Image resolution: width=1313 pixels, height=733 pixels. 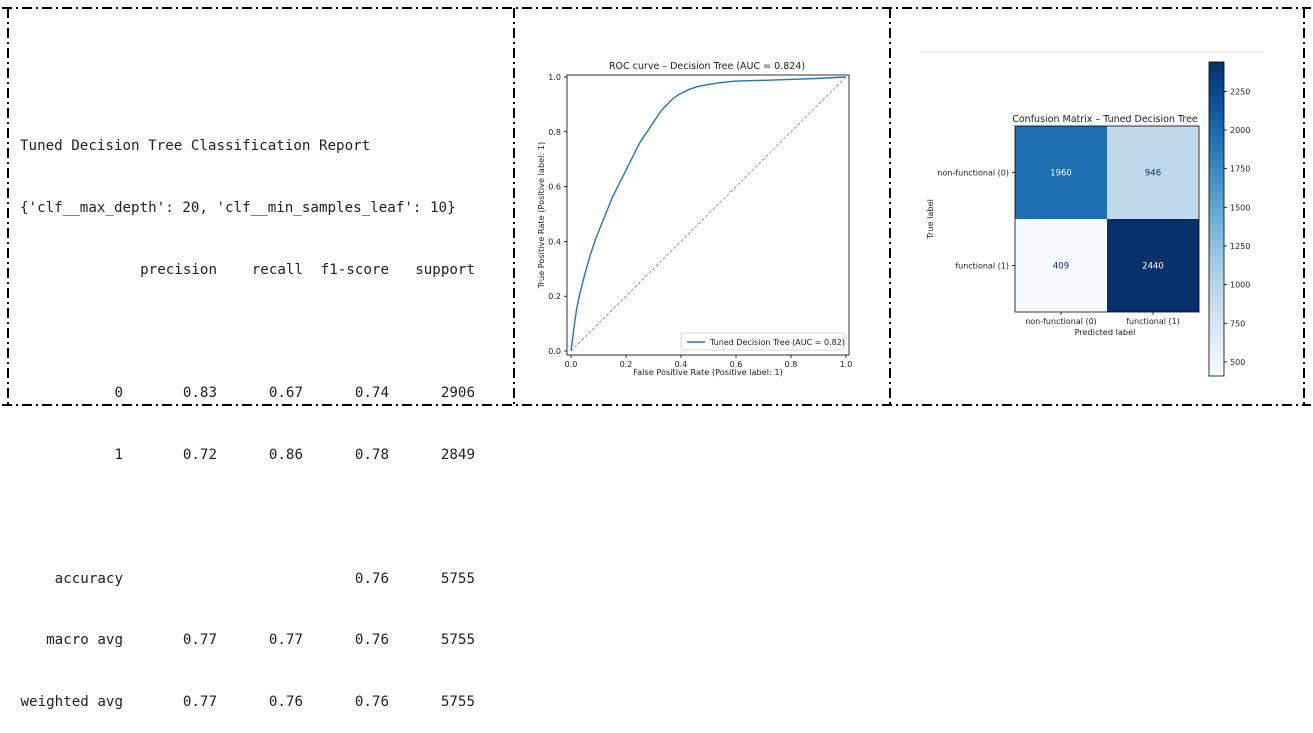 I want to click on roc-title: ROC curve – Decision Tree (AUC = 0.824), so click(x=707, y=66).